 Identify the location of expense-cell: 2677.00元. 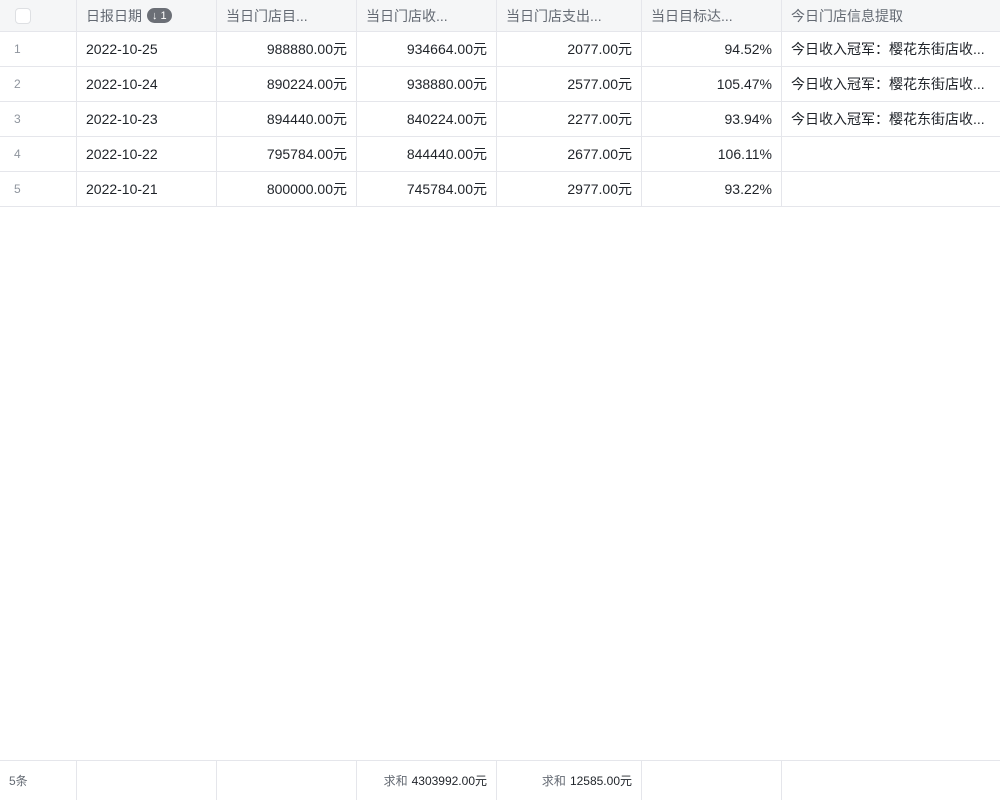
(569, 154).